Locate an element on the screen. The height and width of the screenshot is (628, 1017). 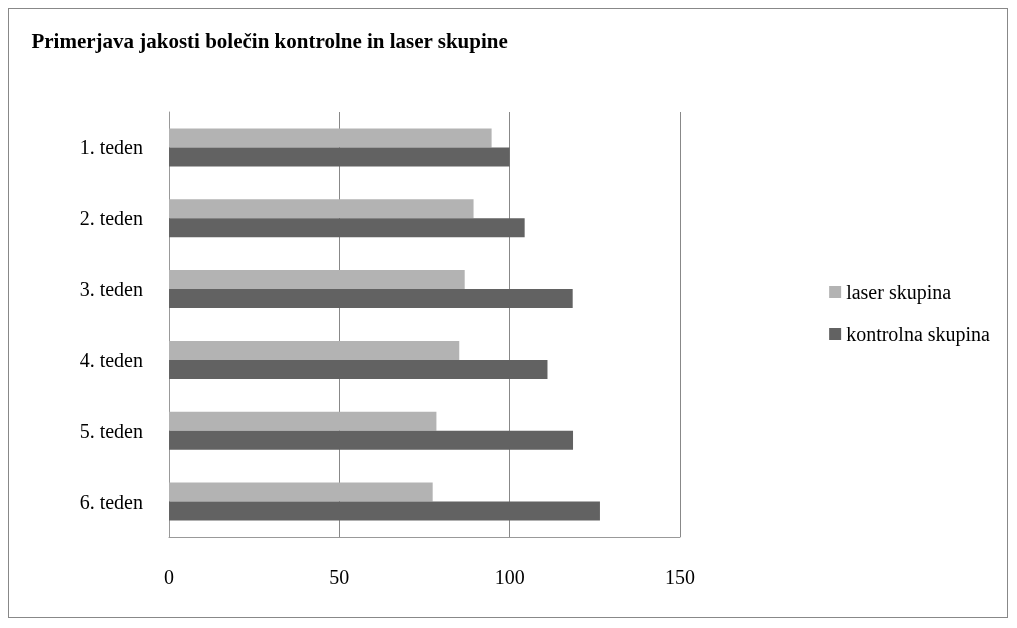
chart-title: Primerjava jakosti bolečin kontrolne in laser skupine is located at coordinates (269, 40).